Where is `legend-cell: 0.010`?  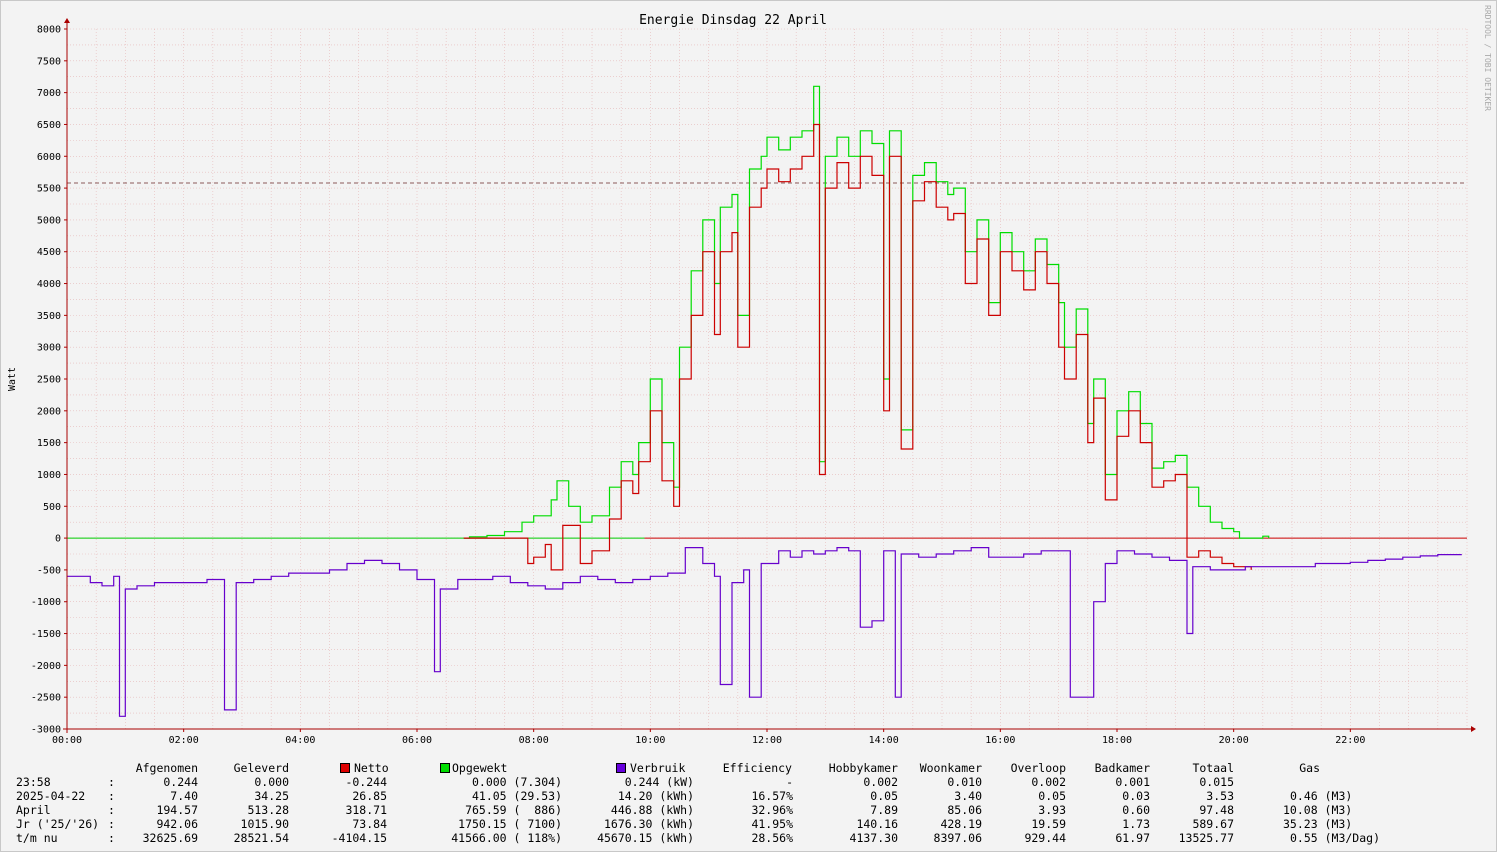 legend-cell: 0.010 is located at coordinates (964, 782).